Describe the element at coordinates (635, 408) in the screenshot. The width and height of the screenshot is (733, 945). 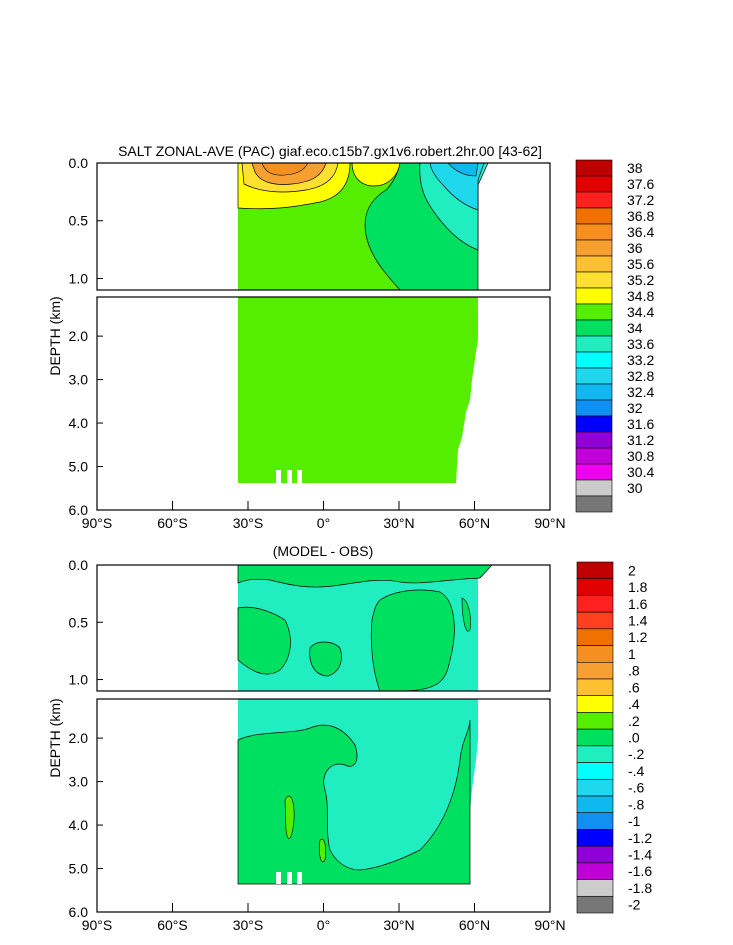
I see `colorbar-label: 32` at that location.